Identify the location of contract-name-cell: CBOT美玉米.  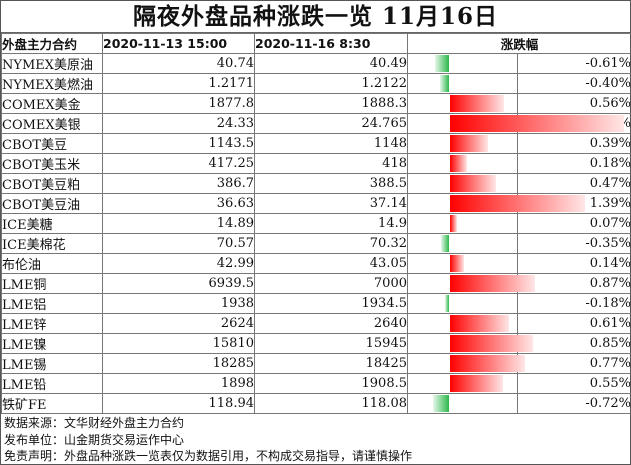
(52, 163).